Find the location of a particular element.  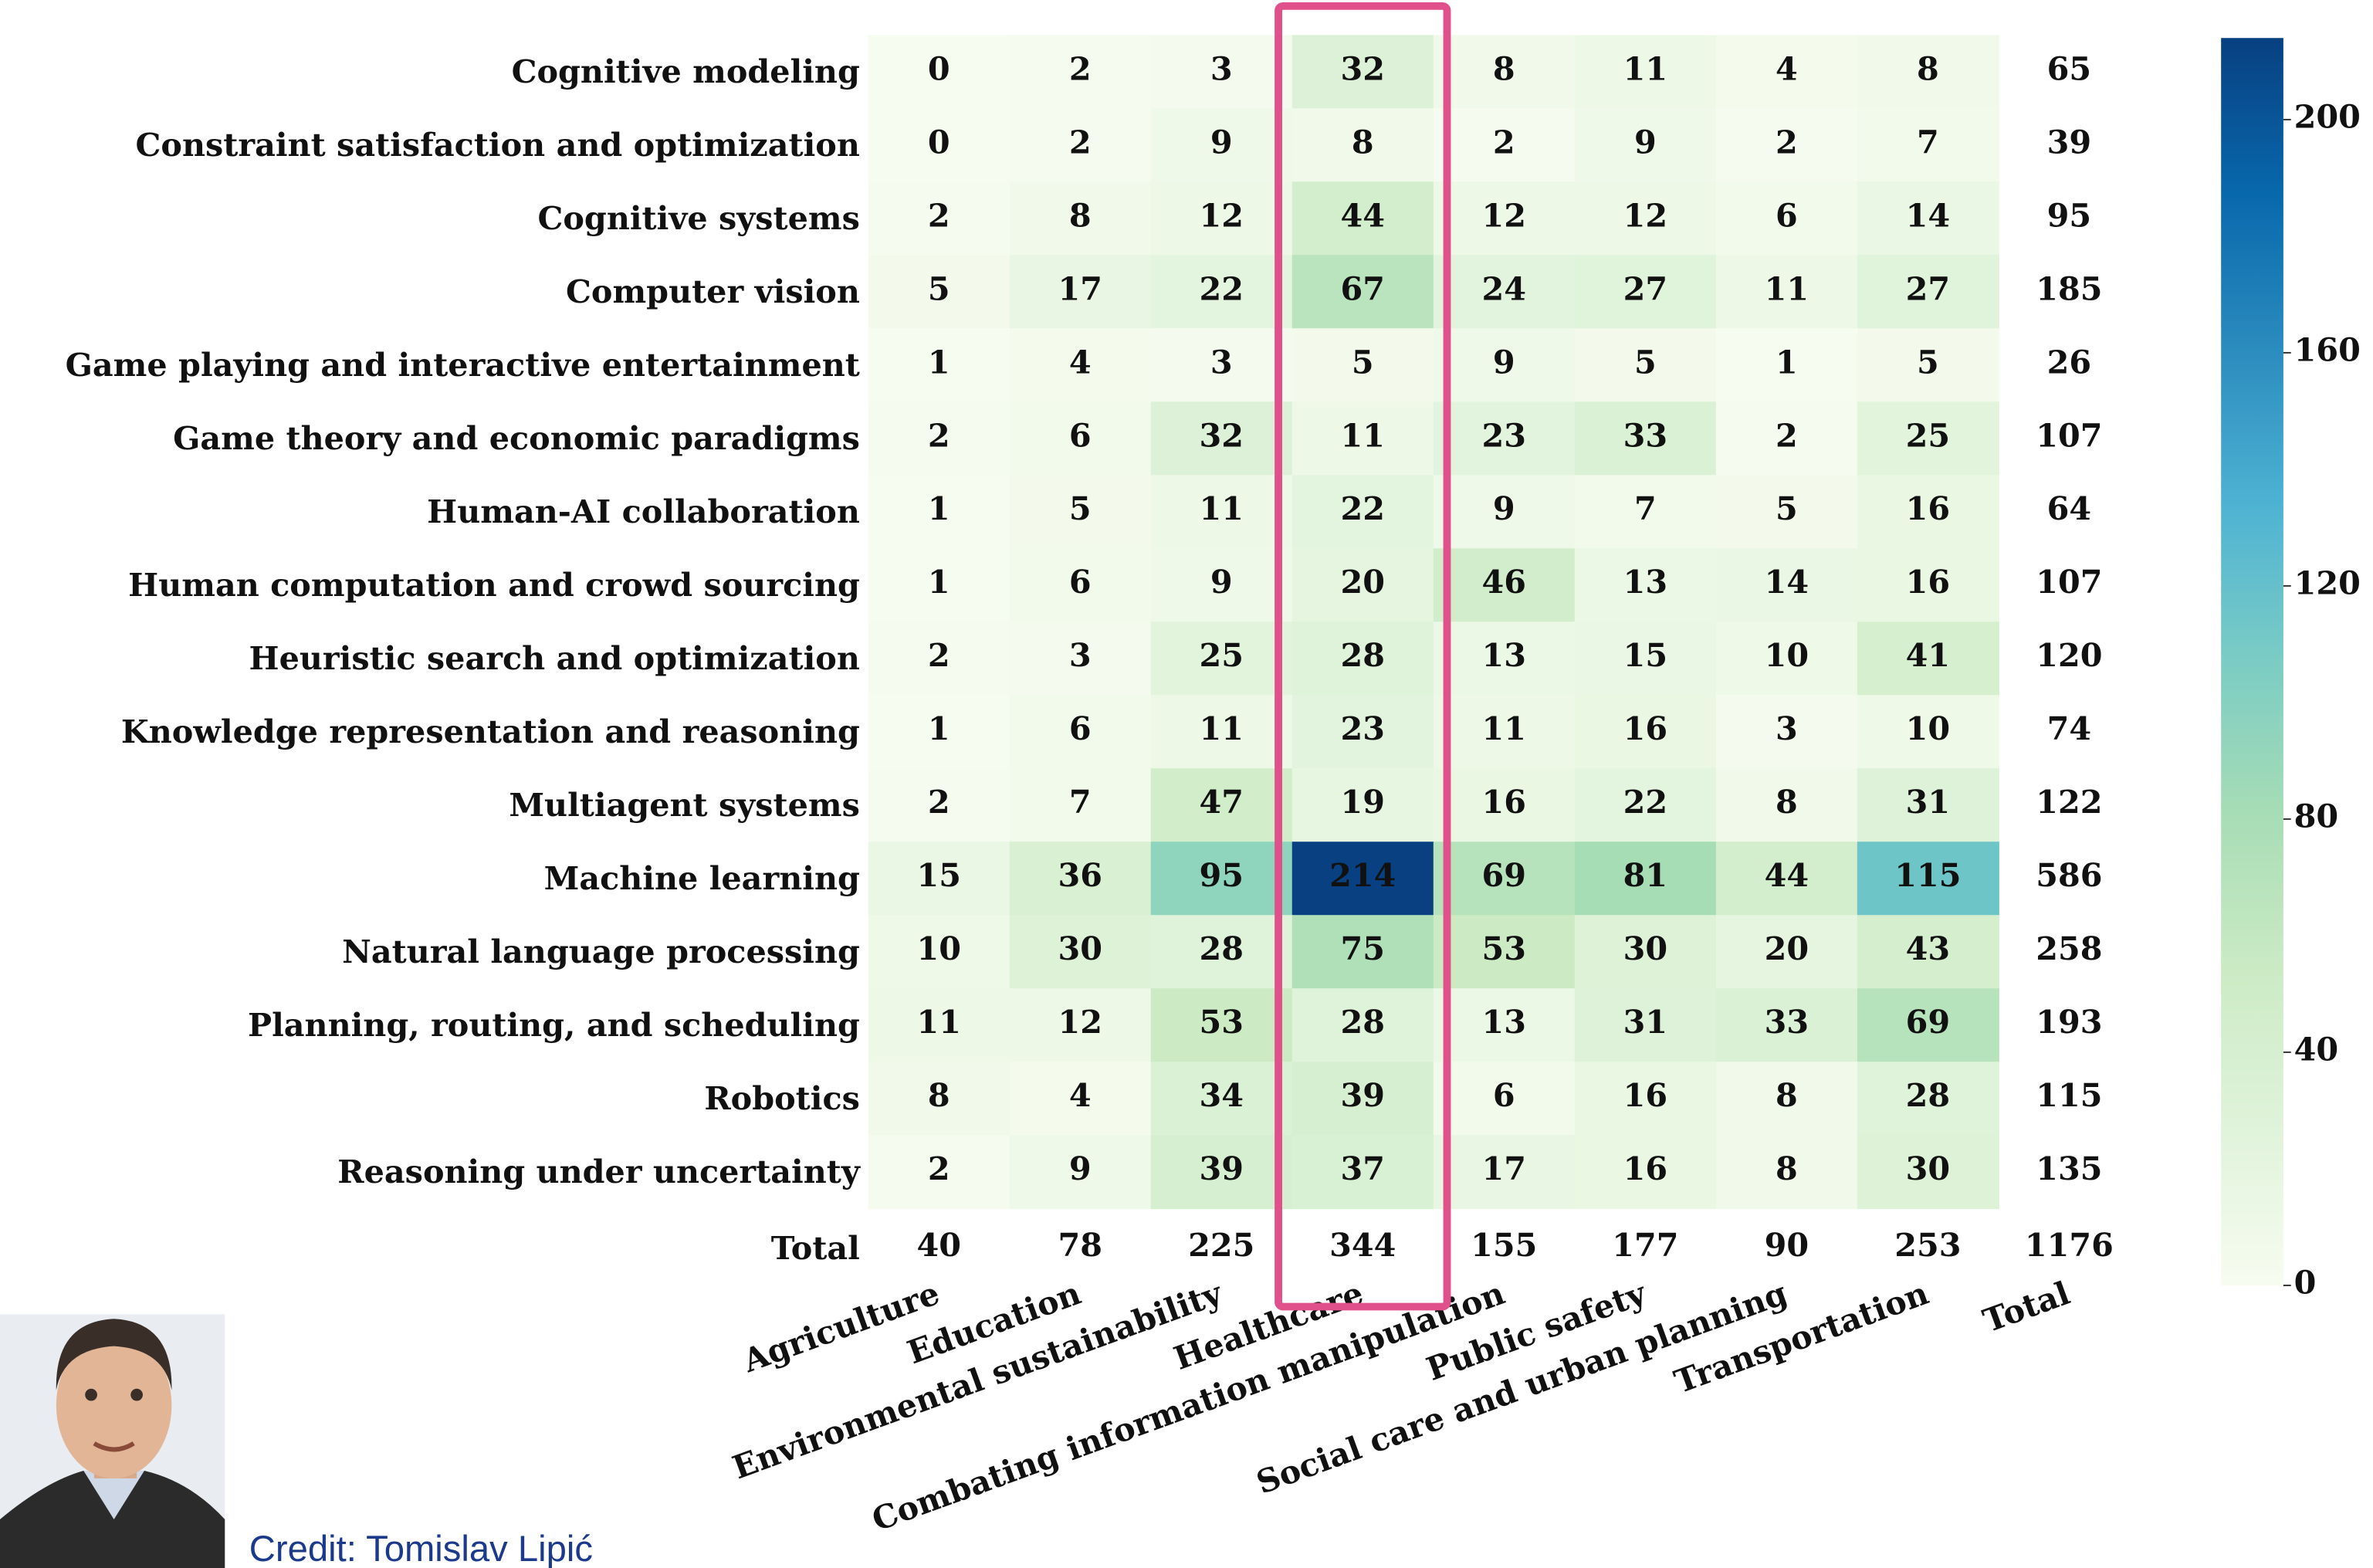

cell-label: 14 is located at coordinates (1787, 582).